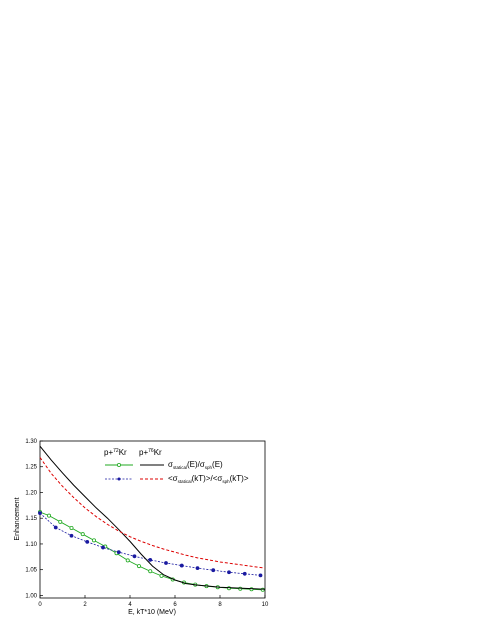 The width and height of the screenshot is (491, 635). What do you see at coordinates (217, 464) in the screenshot?
I see `legend-energy-part-5: (E)` at bounding box center [217, 464].